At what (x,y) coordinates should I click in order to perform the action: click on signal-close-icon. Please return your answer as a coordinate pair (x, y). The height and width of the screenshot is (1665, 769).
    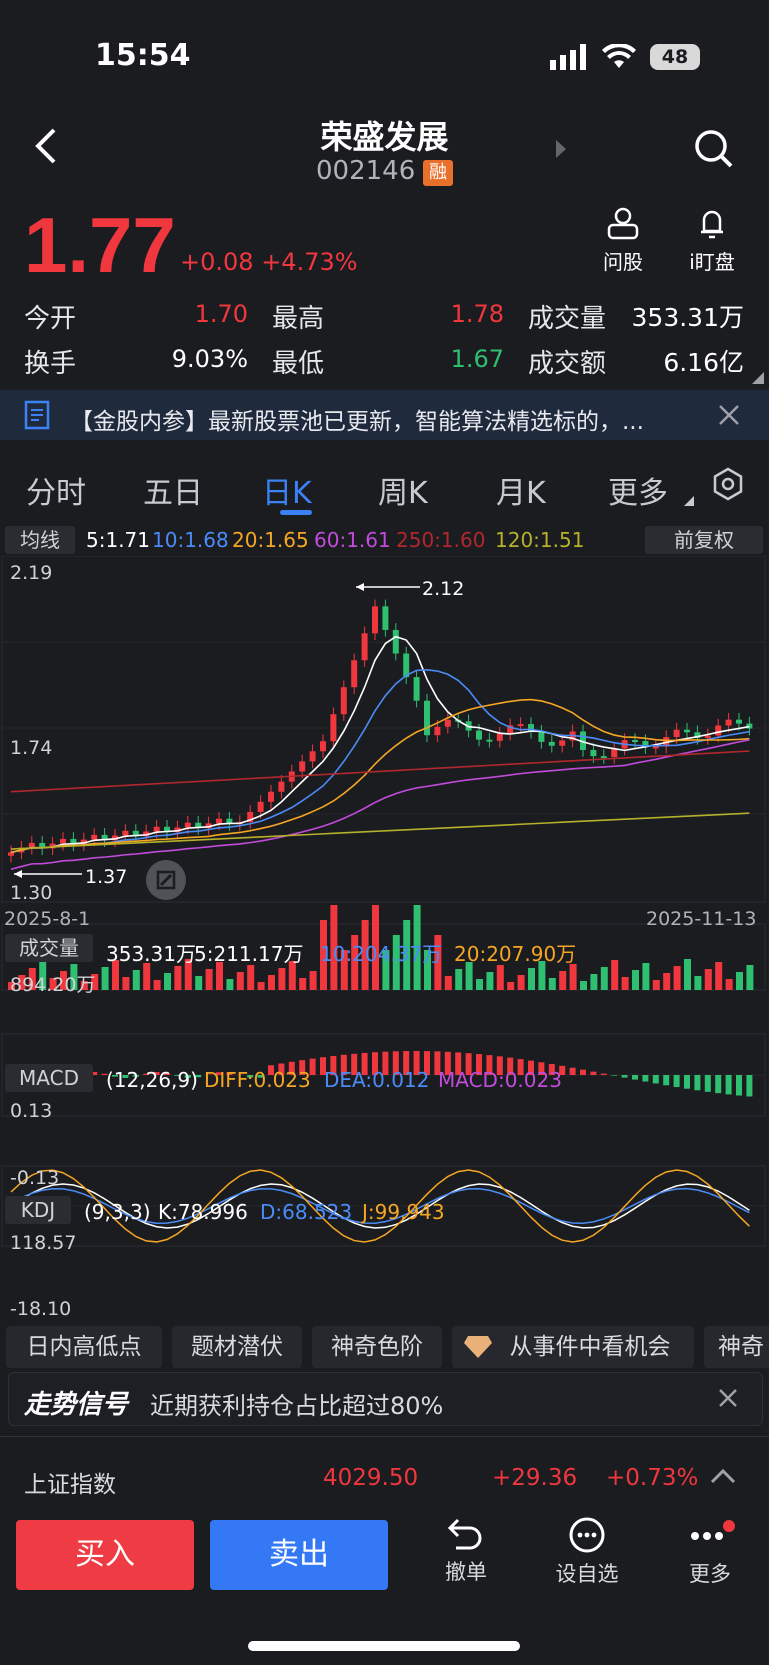
    Looking at the image, I should click on (728, 1398).